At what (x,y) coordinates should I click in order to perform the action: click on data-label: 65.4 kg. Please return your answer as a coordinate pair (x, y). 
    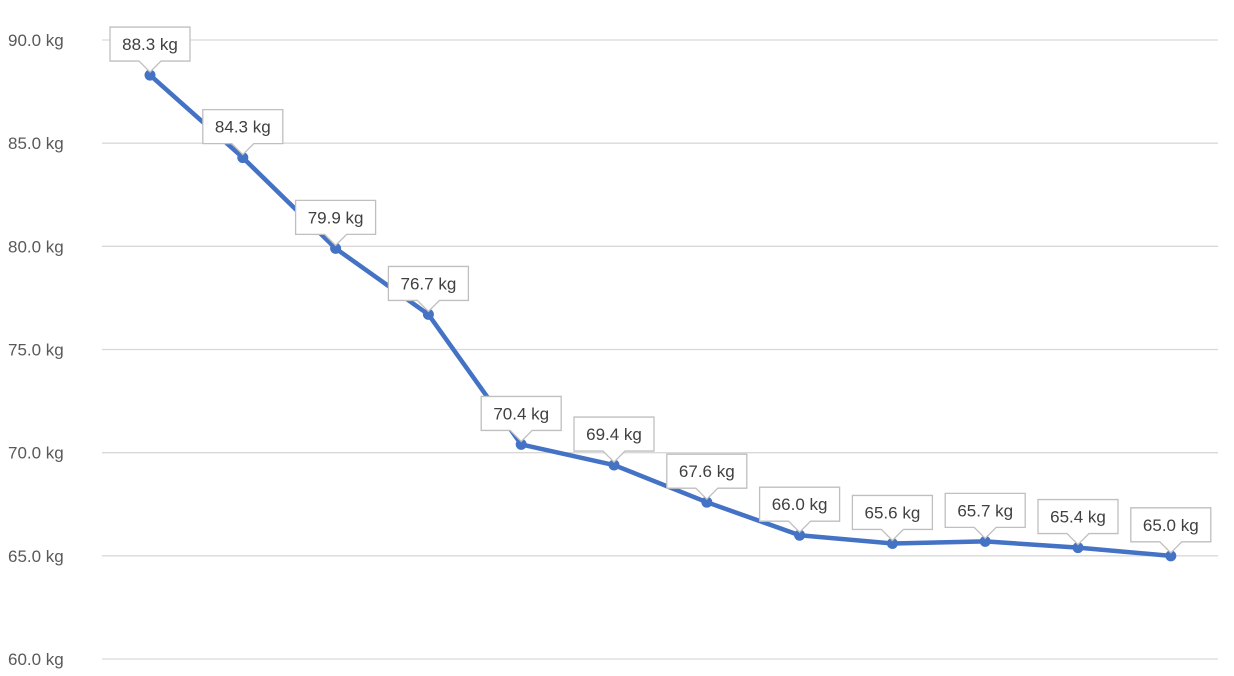
    Looking at the image, I should click on (1078, 517).